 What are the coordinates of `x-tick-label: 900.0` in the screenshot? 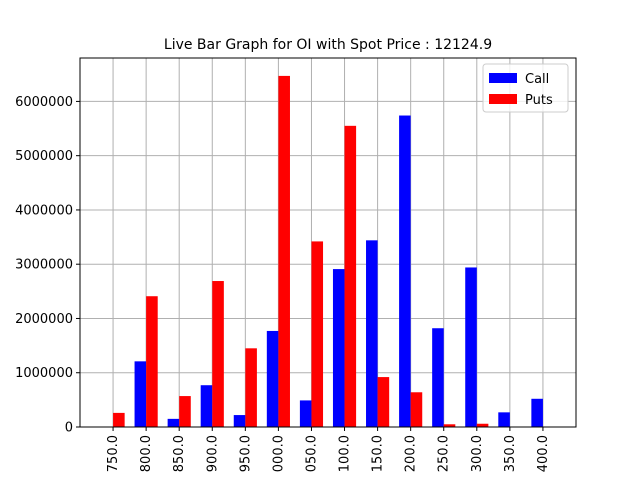 It's located at (212, 453).